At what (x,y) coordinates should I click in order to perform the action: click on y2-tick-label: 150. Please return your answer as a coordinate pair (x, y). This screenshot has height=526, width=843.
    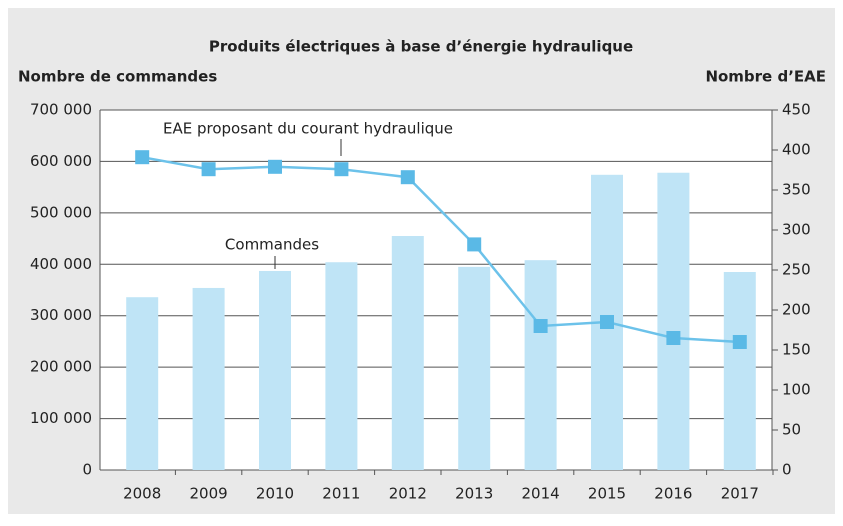
    Looking at the image, I should click on (796, 350).